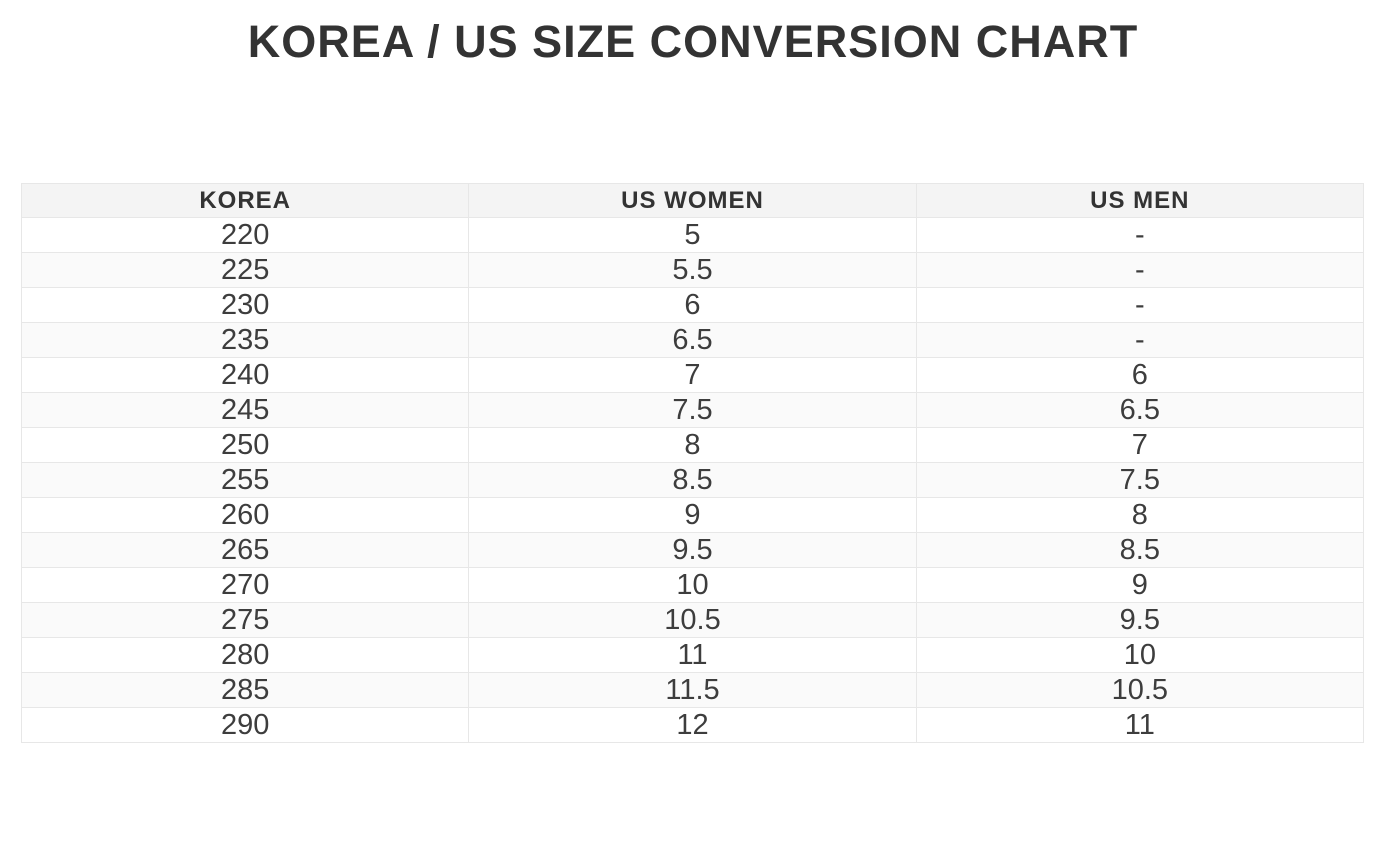 The height and width of the screenshot is (851, 1386). I want to click on table-cell: 11.5, so click(692, 690).